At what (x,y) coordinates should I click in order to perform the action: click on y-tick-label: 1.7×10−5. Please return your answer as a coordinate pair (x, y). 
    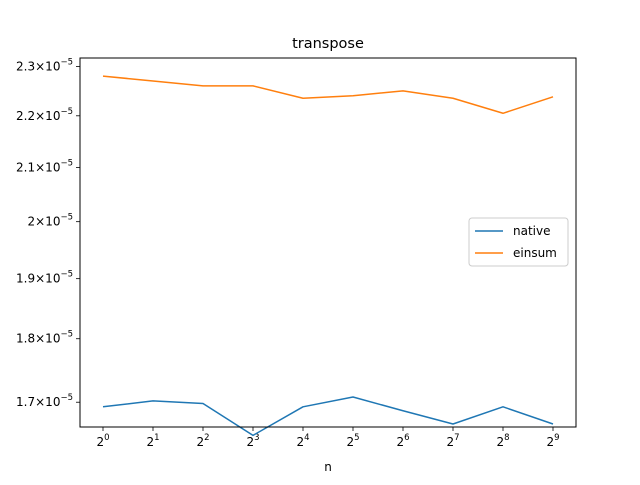
    Looking at the image, I should click on (44, 401).